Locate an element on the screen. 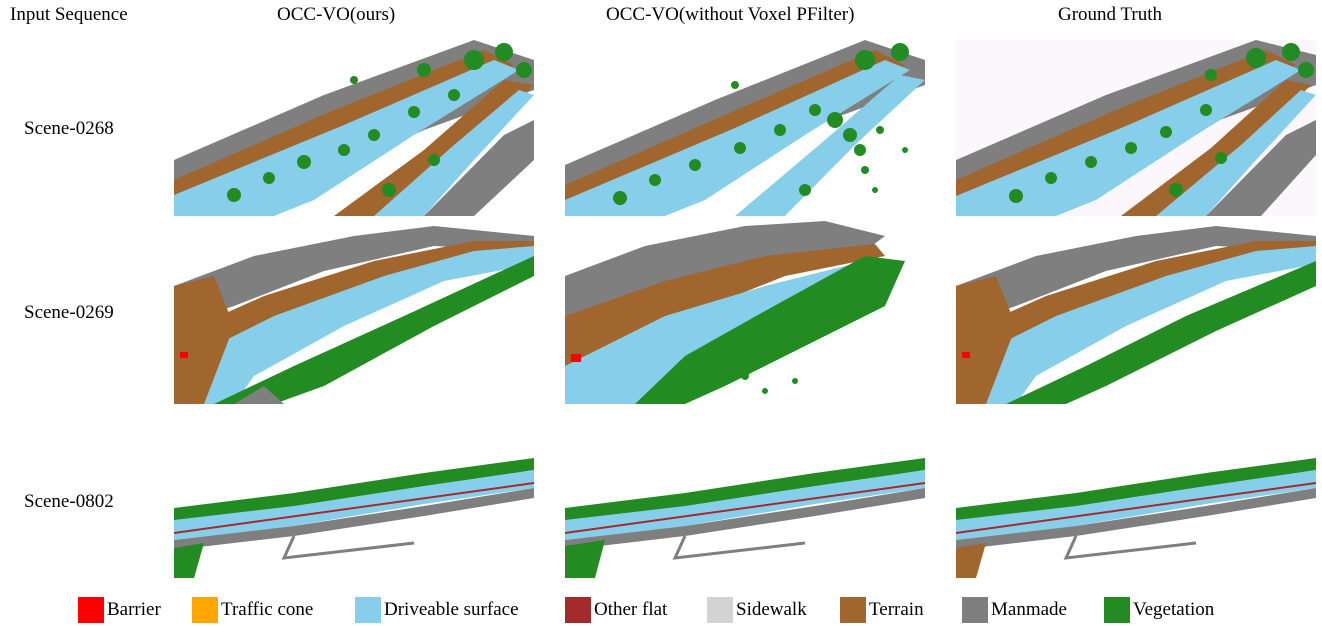 The height and width of the screenshot is (626, 1322). legend-item-barrier: Barrier is located at coordinates (119, 610).